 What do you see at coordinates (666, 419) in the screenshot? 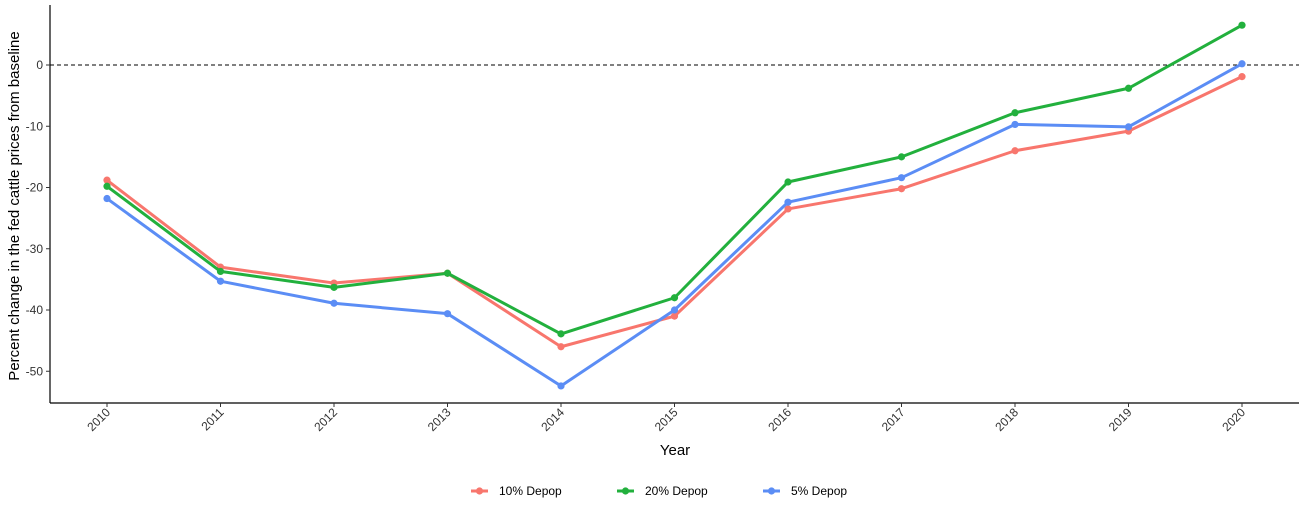
I see `x-tick-label: 2015` at bounding box center [666, 419].